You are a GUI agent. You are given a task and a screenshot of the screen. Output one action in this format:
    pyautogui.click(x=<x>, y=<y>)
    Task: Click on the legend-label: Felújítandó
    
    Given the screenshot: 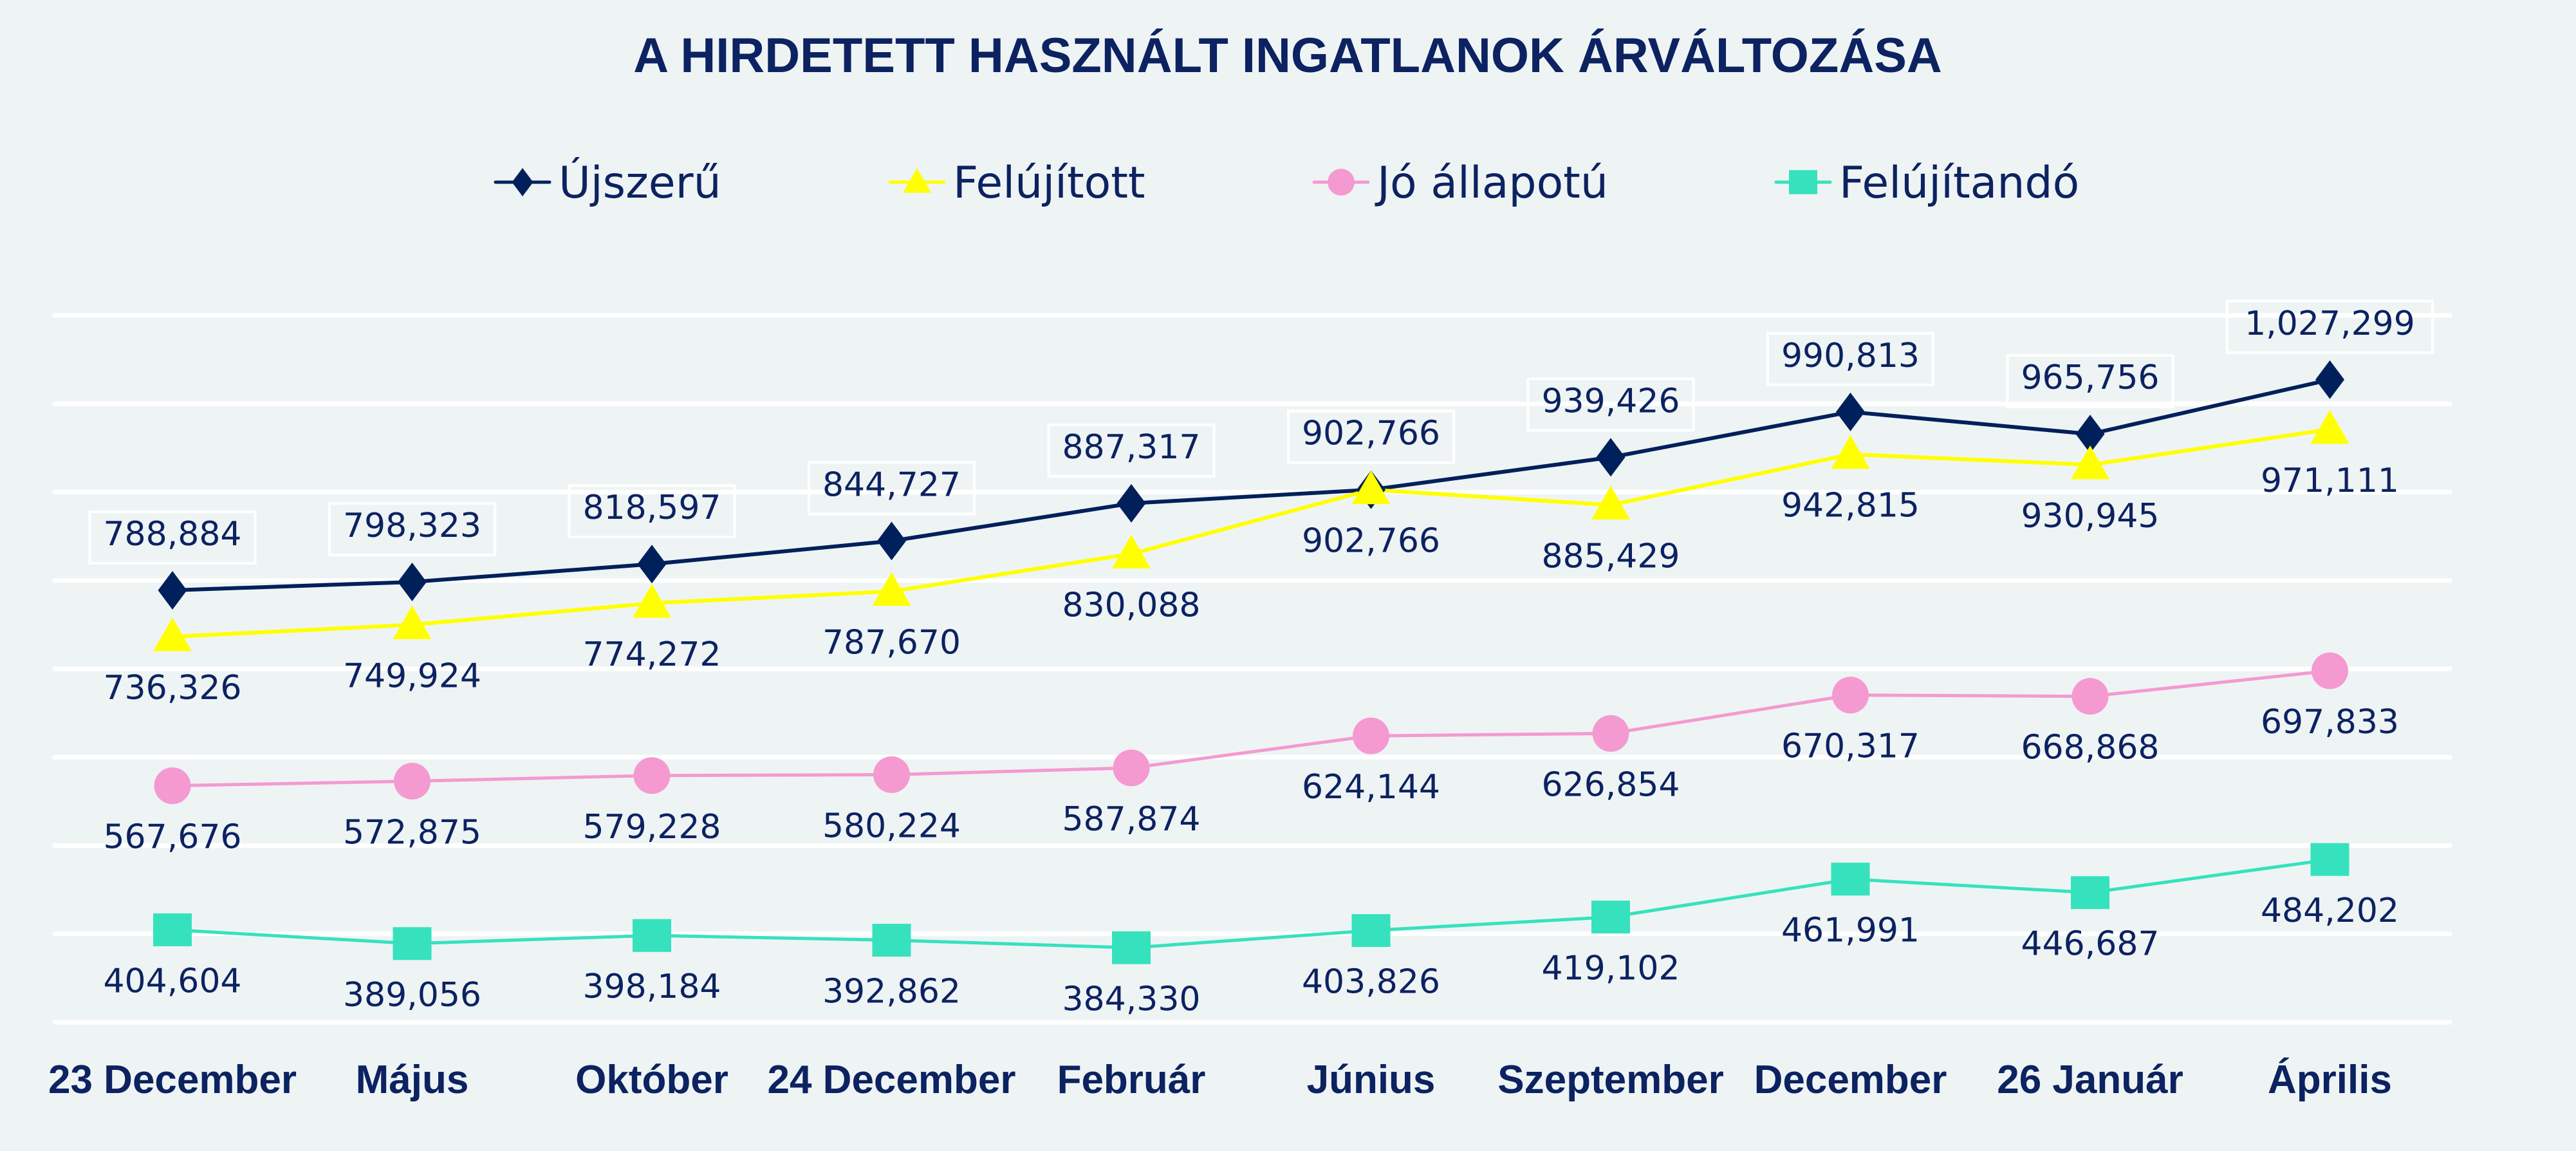 What is the action you would take?
    pyautogui.click(x=1959, y=183)
    